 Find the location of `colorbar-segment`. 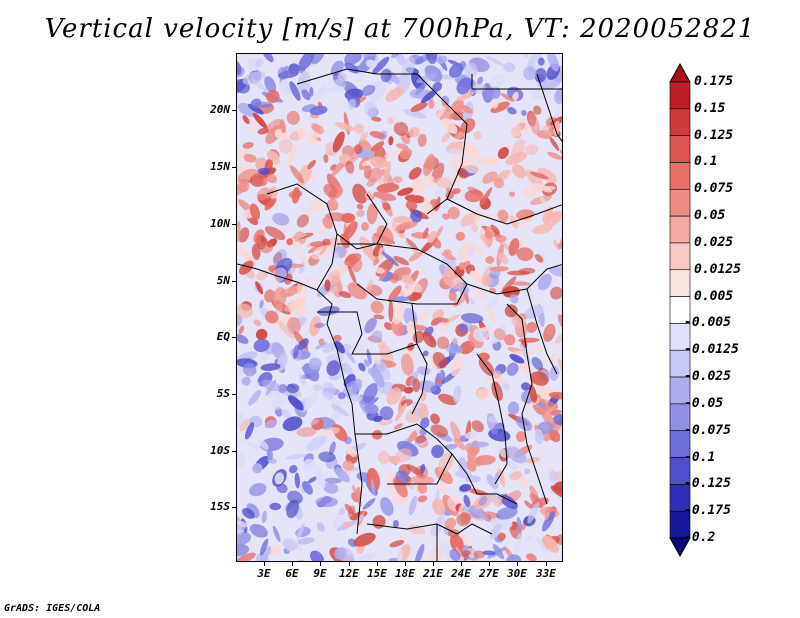

colorbar-segment is located at coordinates (680, 176).